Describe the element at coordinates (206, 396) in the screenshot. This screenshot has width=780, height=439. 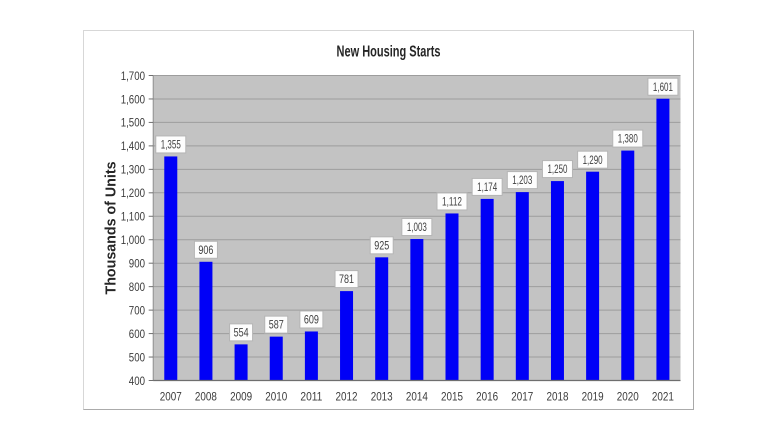
I see `svg-text: 2008` at that location.